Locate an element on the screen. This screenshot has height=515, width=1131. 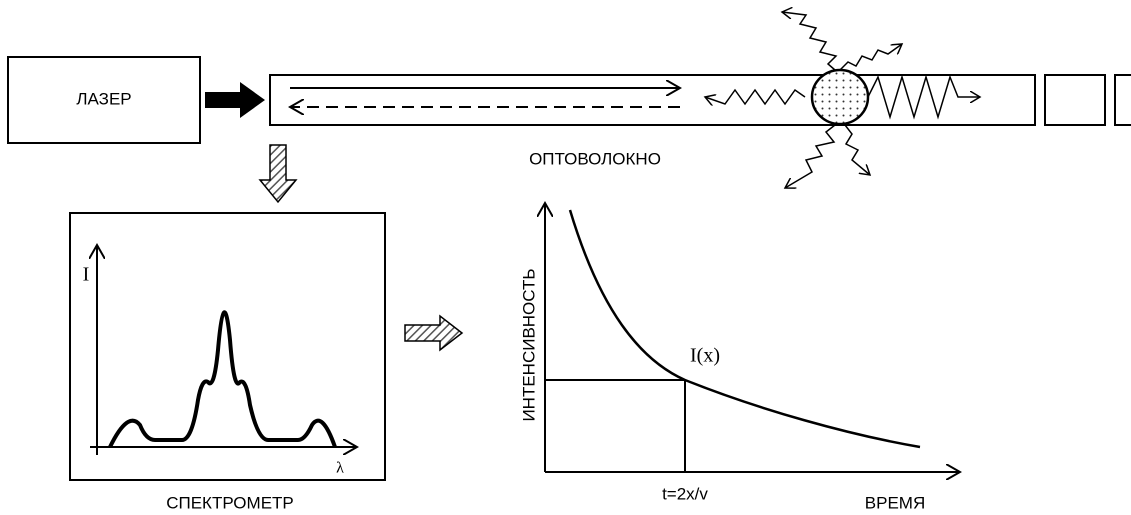
x-axis-label: ВРЕМЯ is located at coordinates (895, 502).